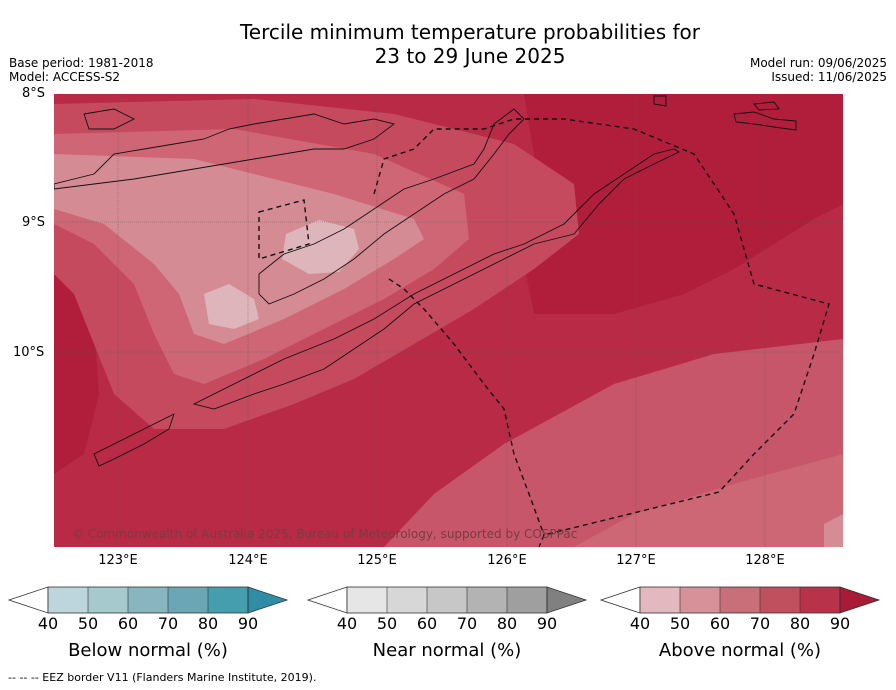  Describe the element at coordinates (48, 623) in the screenshot. I see `cb-below-tick-40: 40` at that location.